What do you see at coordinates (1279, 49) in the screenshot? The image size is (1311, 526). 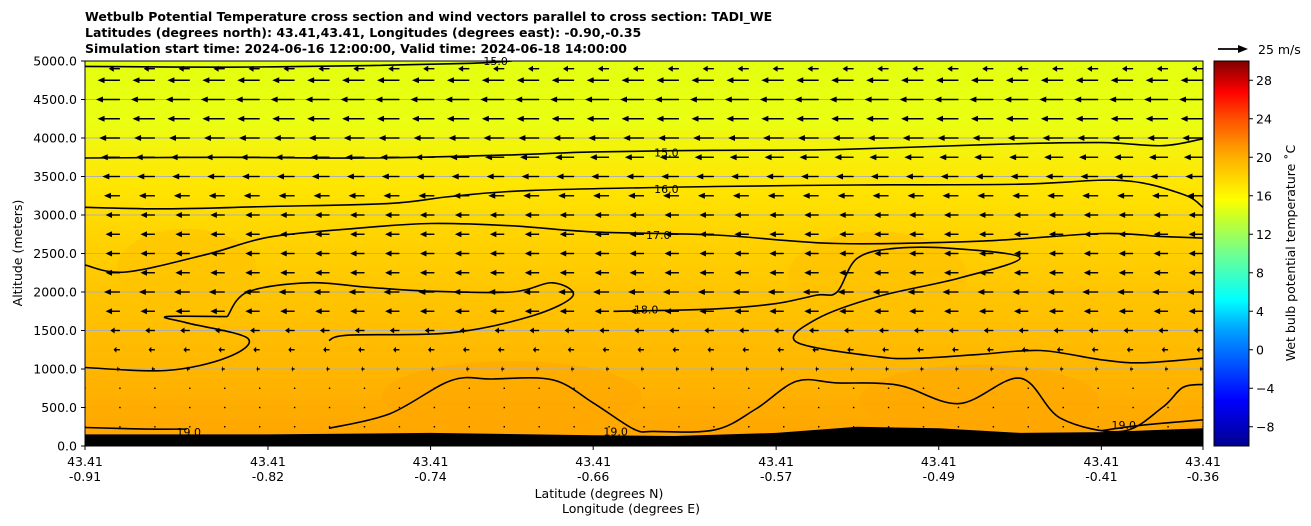 I see `quiver-key-label: 25 m/s` at bounding box center [1279, 49].